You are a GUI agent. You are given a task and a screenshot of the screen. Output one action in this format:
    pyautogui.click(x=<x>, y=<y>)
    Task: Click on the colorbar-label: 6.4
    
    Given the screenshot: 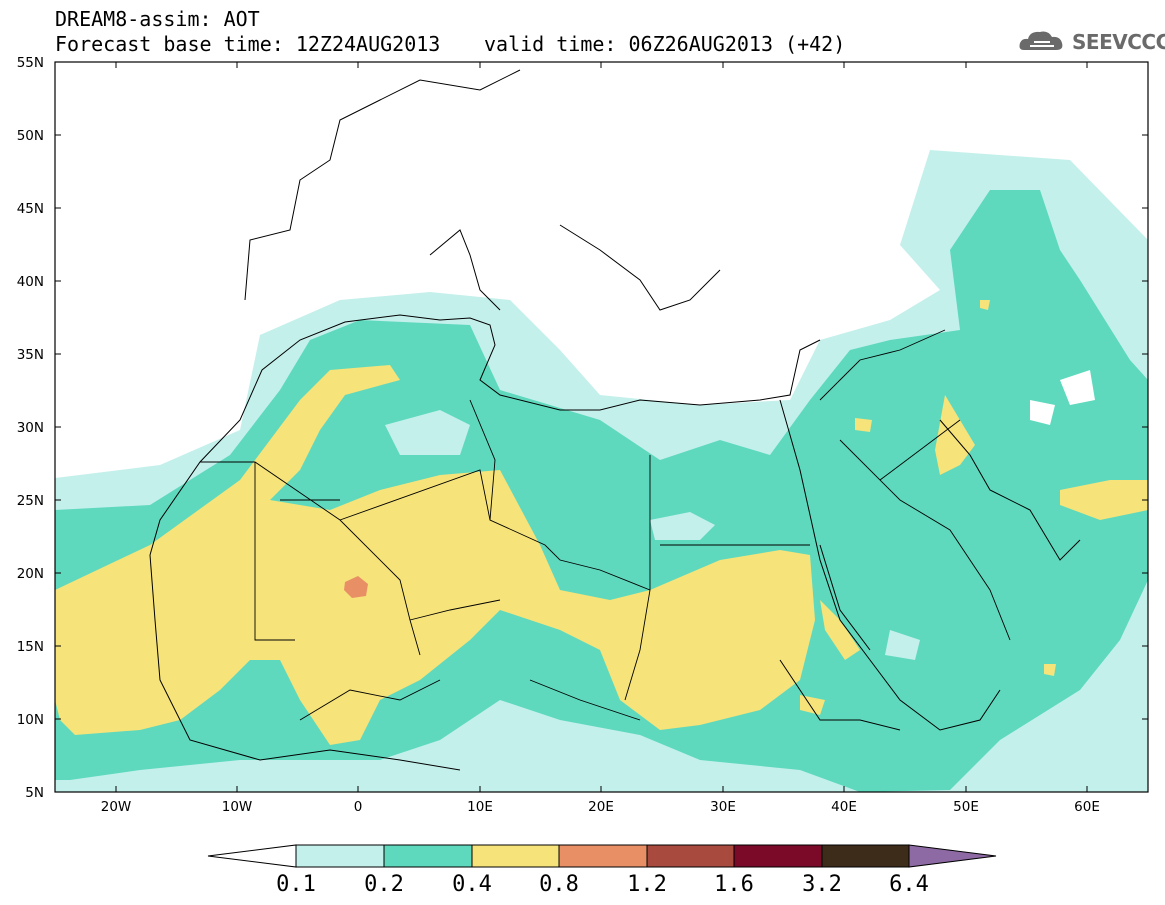 What is the action you would take?
    pyautogui.click(x=909, y=884)
    